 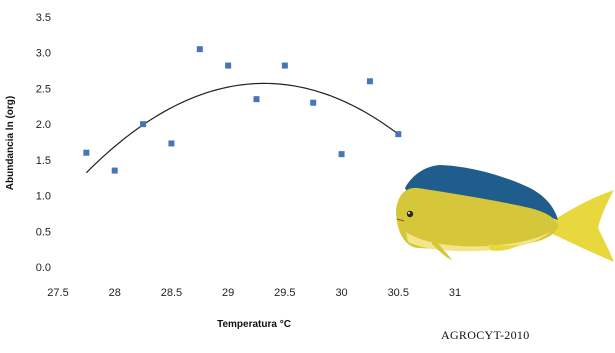 What do you see at coordinates (43, 125) in the screenshot?
I see `y-tick-label: 2.0` at bounding box center [43, 125].